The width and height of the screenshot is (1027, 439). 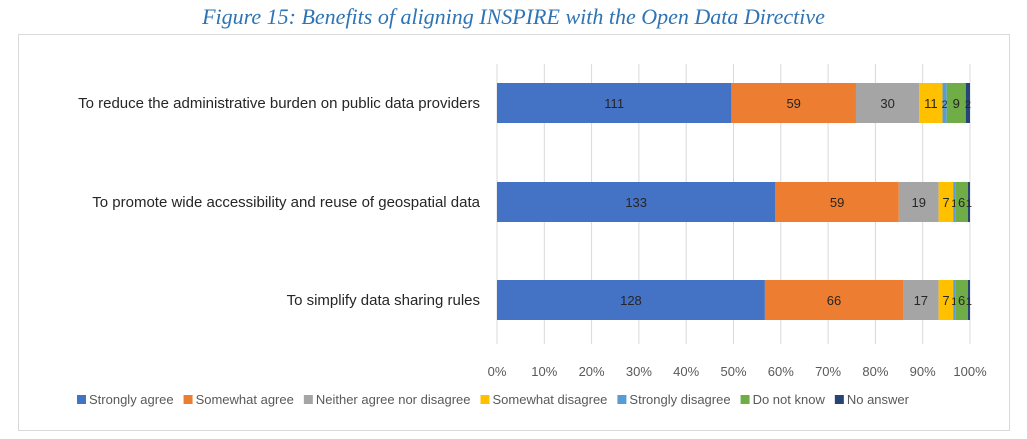 I want to click on x-tick-label: 0%, so click(x=497, y=371).